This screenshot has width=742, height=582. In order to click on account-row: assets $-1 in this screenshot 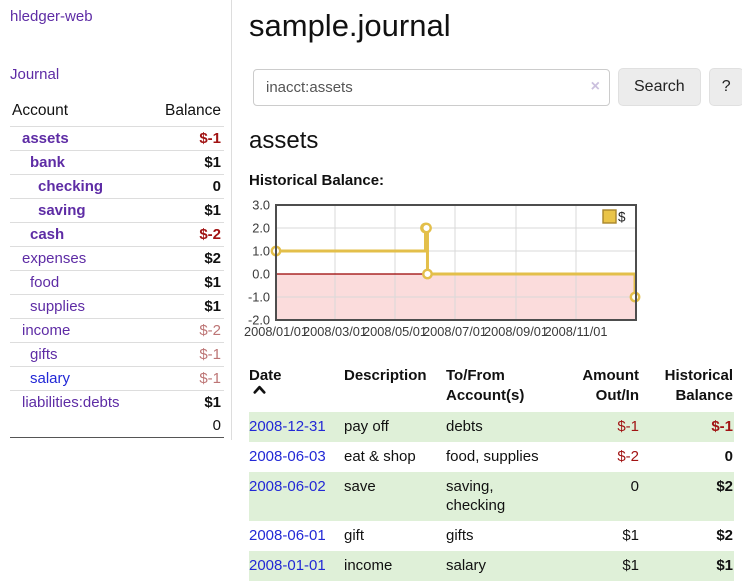, I will do `click(117, 139)`.